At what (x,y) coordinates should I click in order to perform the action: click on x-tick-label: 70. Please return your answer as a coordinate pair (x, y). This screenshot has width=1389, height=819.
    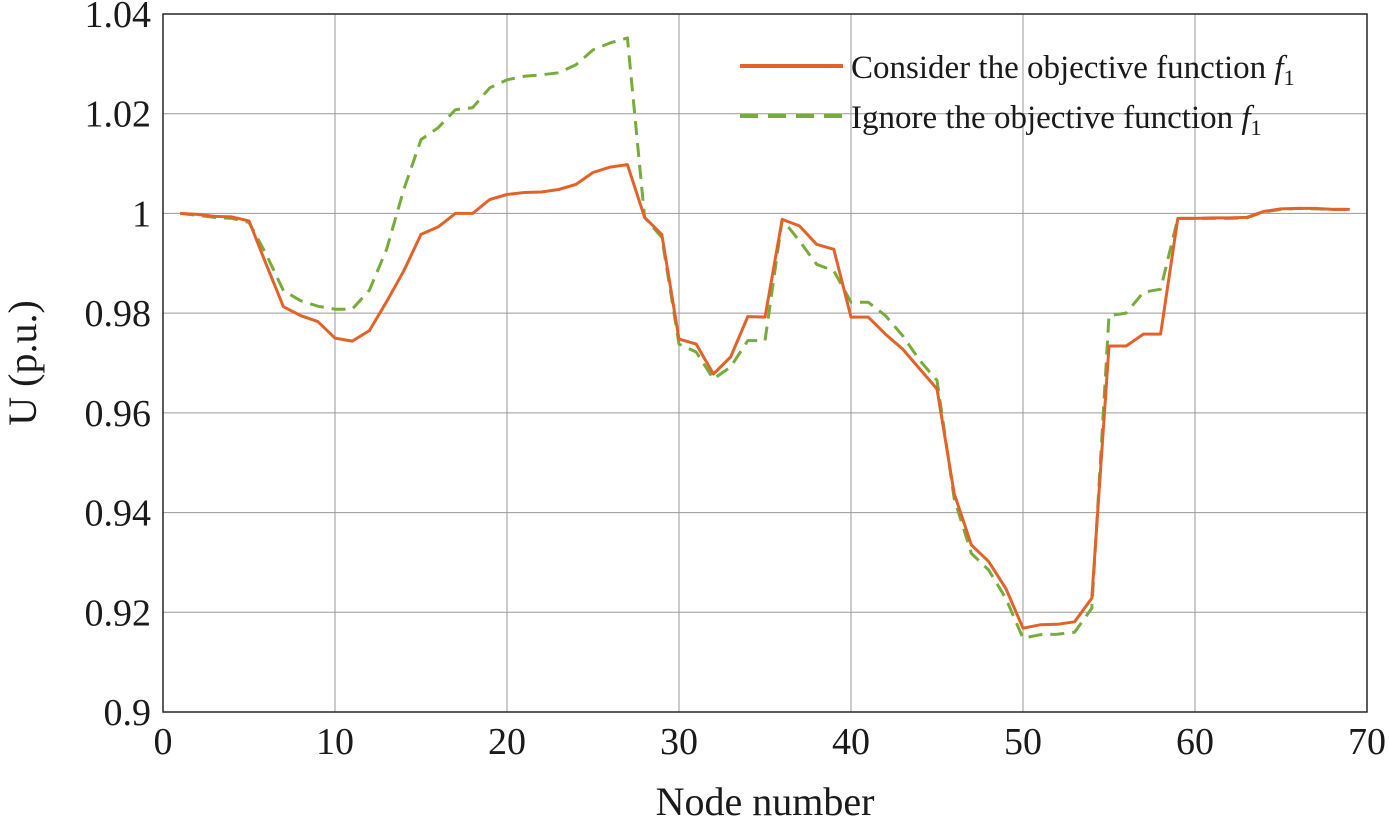
    Looking at the image, I should click on (1367, 742).